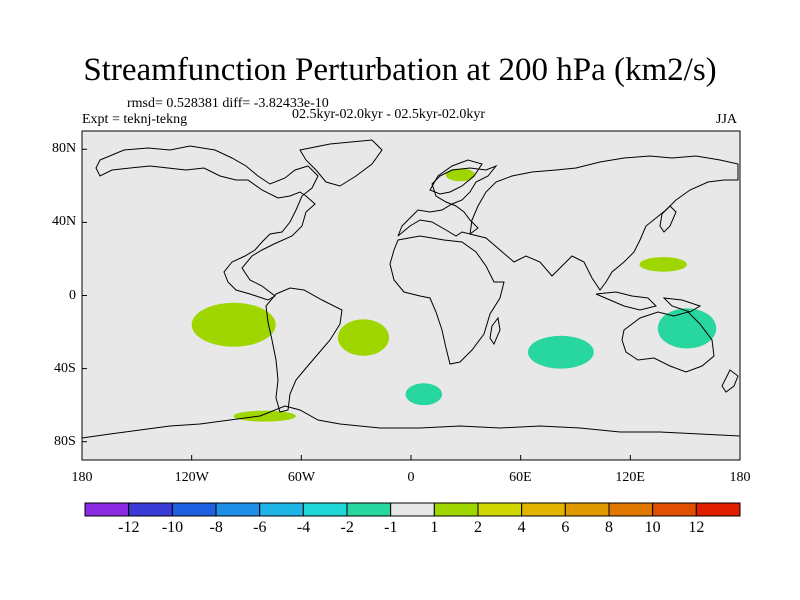 Image resolution: width=800 pixels, height=600 pixels. What do you see at coordinates (65, 441) in the screenshot?
I see `lat-tick-label: 80S` at bounding box center [65, 441].